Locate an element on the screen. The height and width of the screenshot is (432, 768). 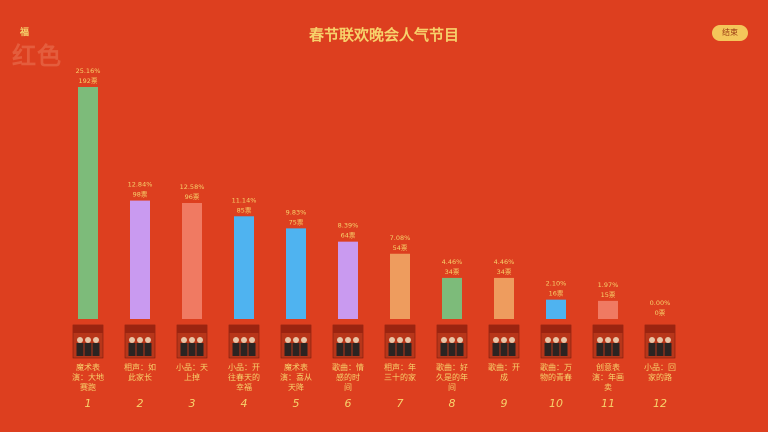
program-name-line: 上掉 is located at coordinates (192, 377).